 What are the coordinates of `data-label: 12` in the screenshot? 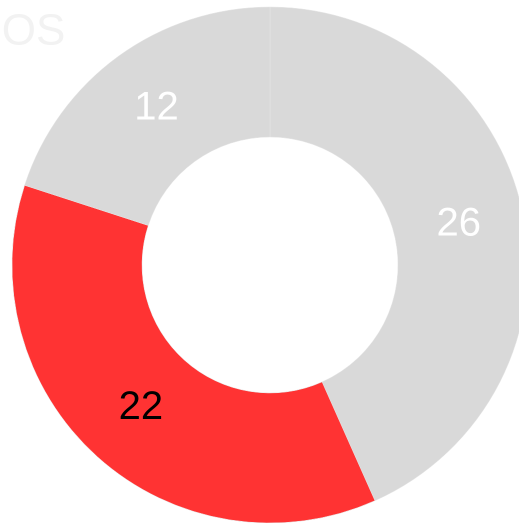 It's located at (156, 106).